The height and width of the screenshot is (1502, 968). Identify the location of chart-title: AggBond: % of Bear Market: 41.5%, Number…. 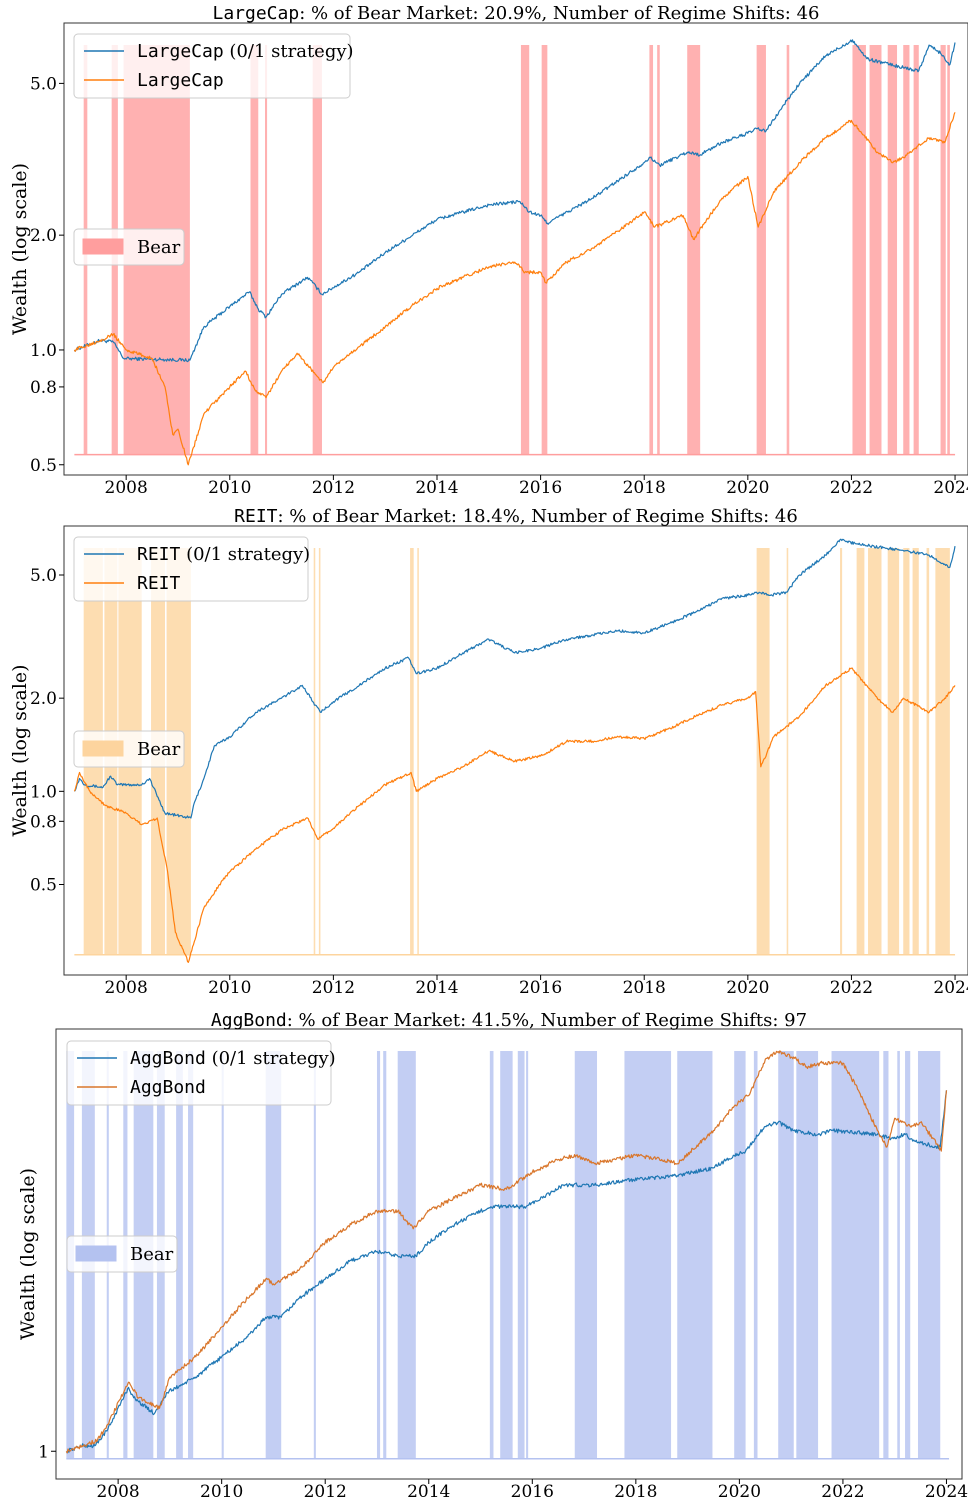
(509, 1020).